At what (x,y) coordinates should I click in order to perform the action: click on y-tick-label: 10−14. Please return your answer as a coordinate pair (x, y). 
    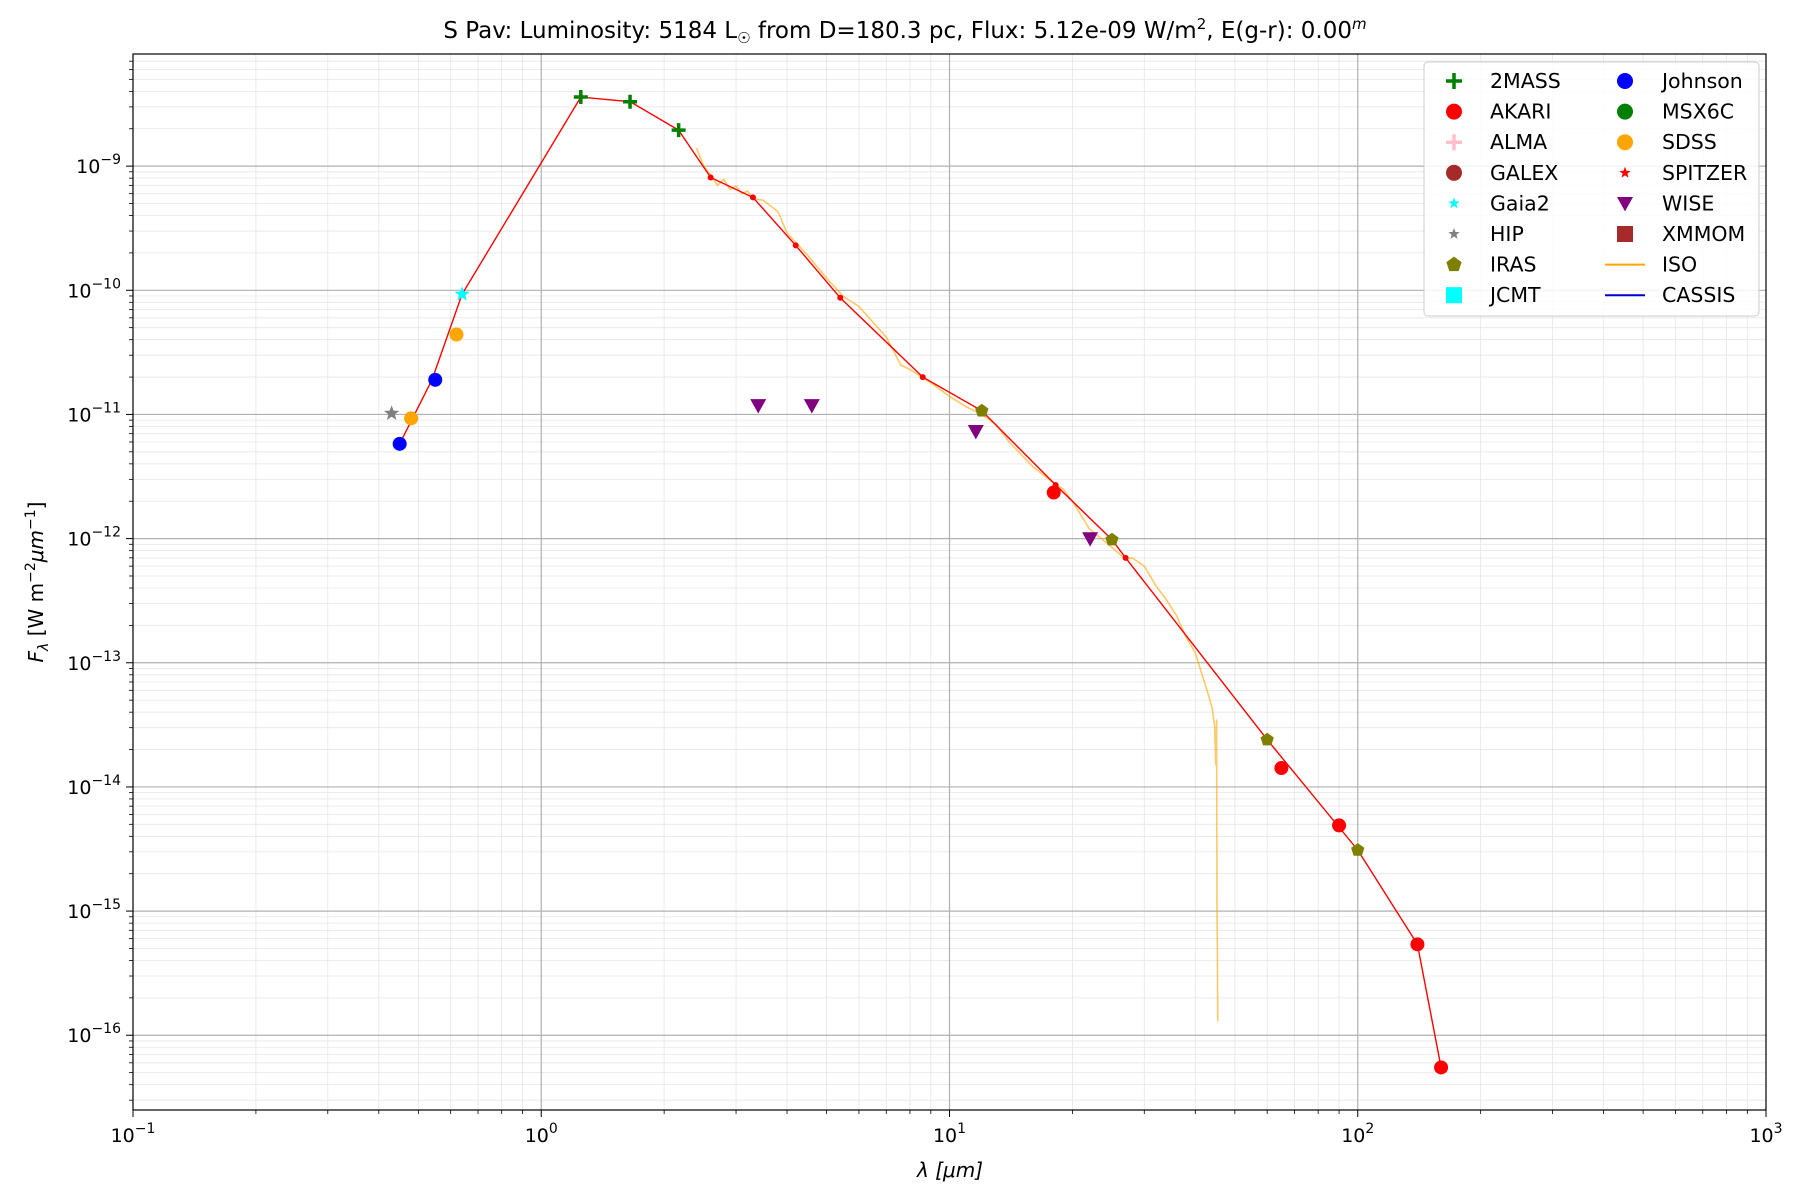
    Looking at the image, I should click on (94, 786).